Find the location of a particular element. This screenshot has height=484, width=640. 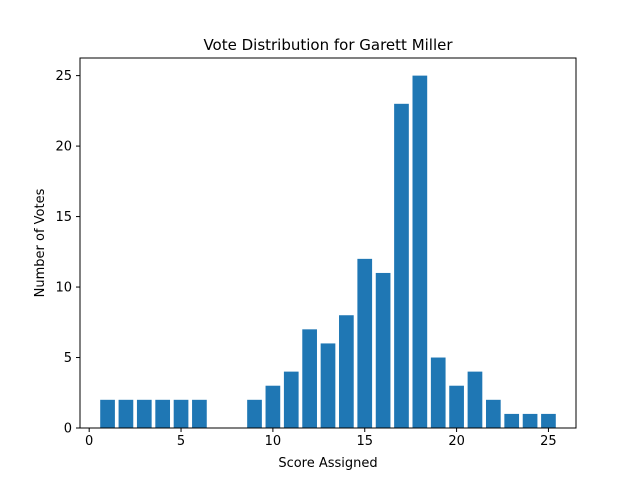

x-tick-label: 5 is located at coordinates (181, 441).